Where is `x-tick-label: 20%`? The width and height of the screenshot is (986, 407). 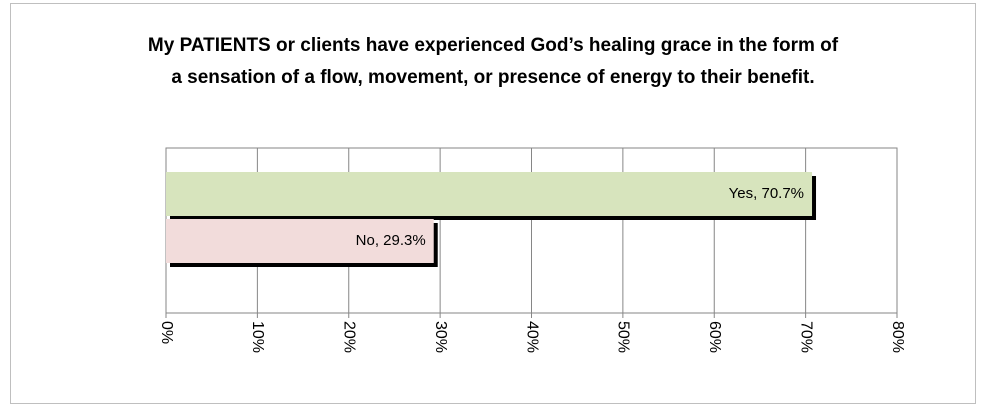
x-tick-label: 20% is located at coordinates (349, 337).